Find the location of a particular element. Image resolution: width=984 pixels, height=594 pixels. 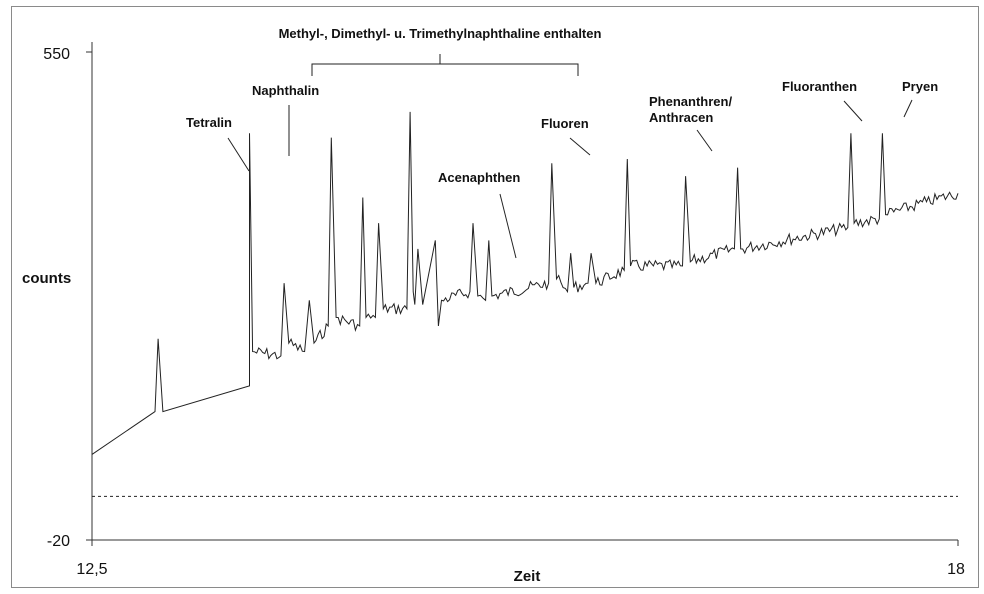

x-tick-label-right: 18 is located at coordinates (956, 569).